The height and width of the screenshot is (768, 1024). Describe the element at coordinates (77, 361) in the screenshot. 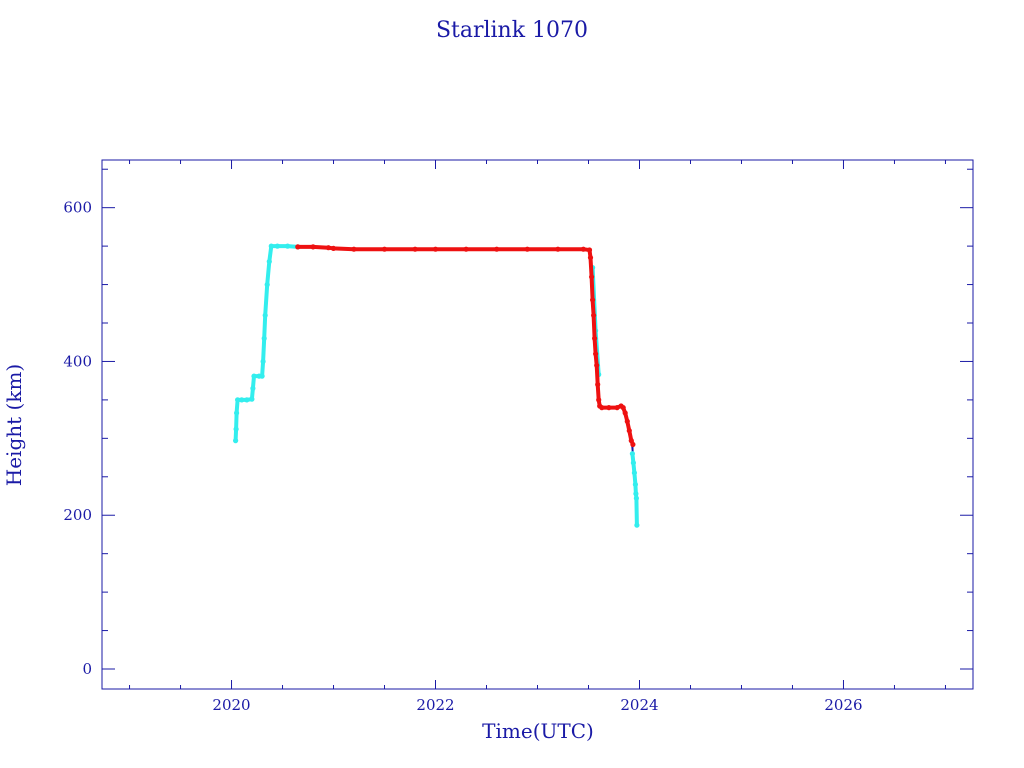

I see `y-tick-label: 400` at that location.